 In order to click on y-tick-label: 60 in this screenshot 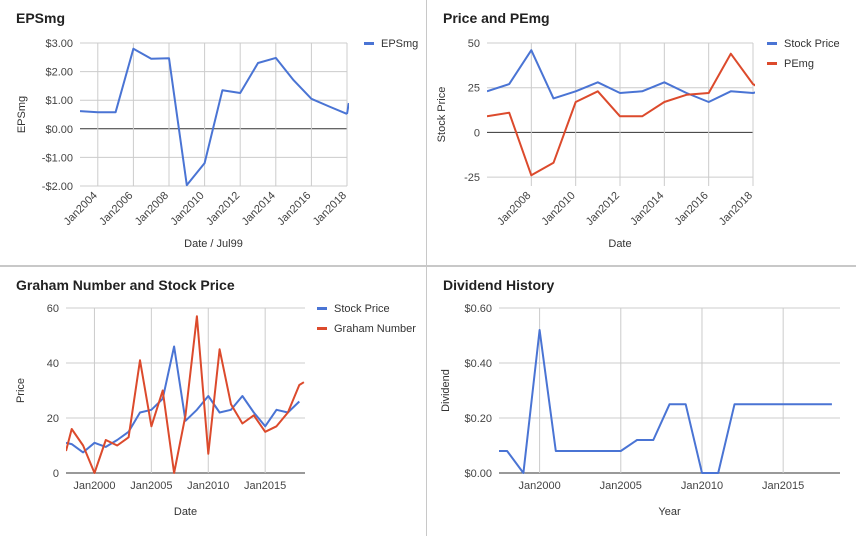, I will do `click(53, 309)`.